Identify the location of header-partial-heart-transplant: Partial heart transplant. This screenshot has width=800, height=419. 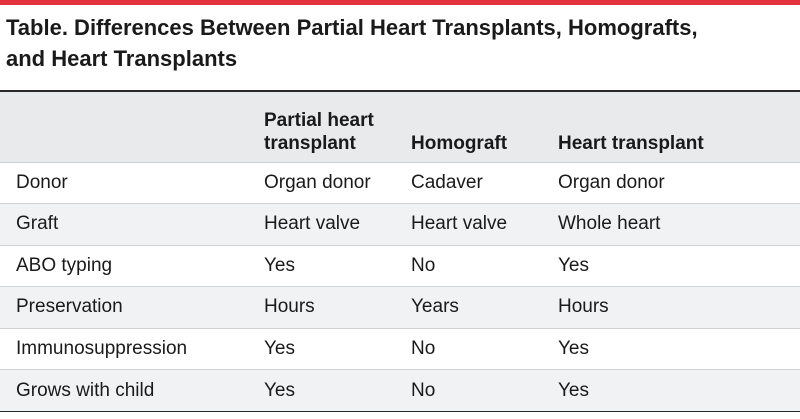
(337, 127).